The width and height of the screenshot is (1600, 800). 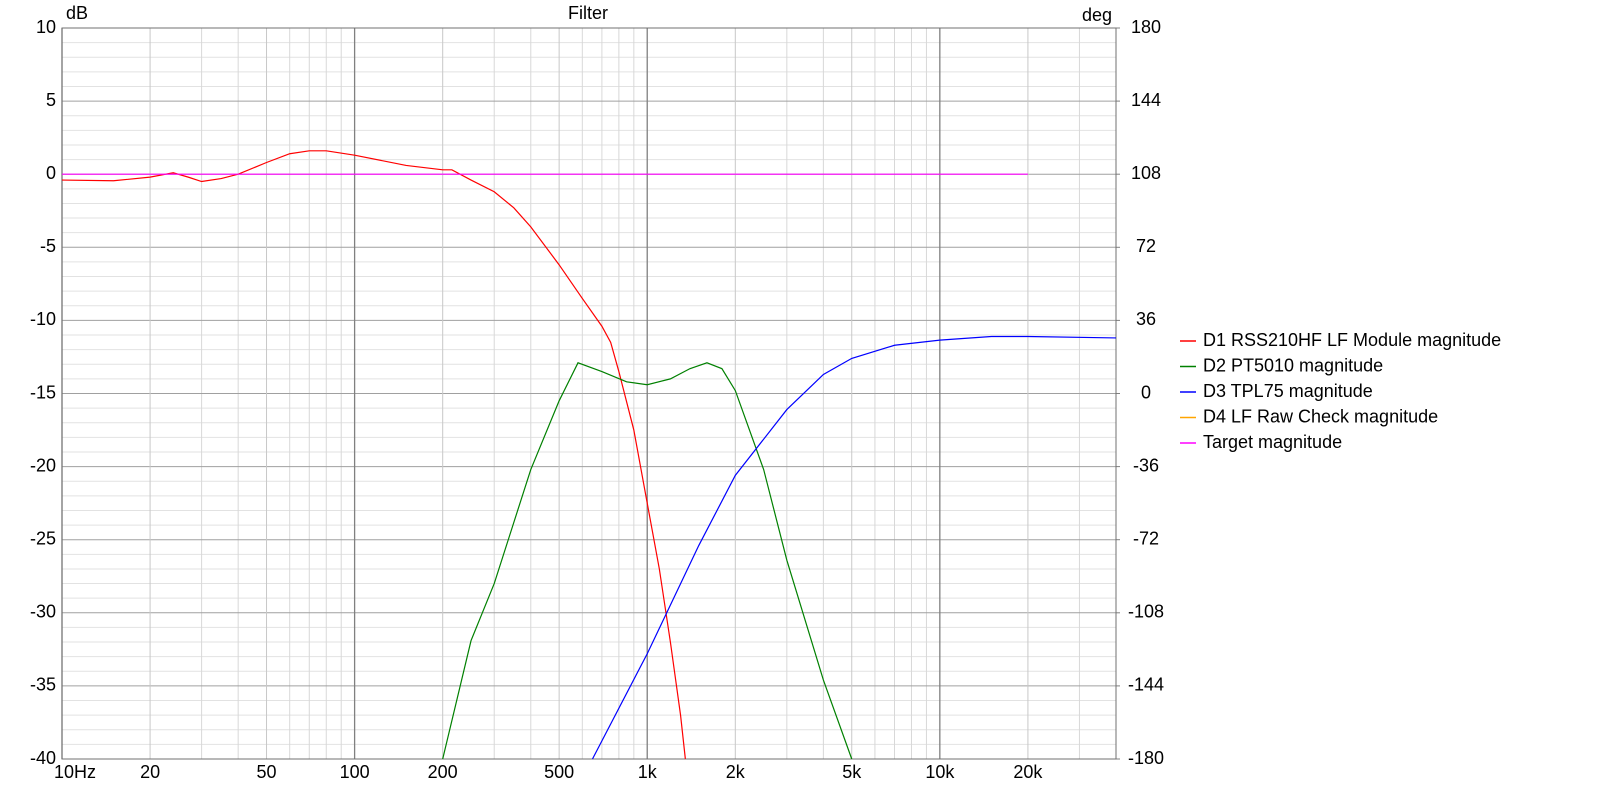 What do you see at coordinates (43, 612) in the screenshot?
I see `y-tick-label: -30` at bounding box center [43, 612].